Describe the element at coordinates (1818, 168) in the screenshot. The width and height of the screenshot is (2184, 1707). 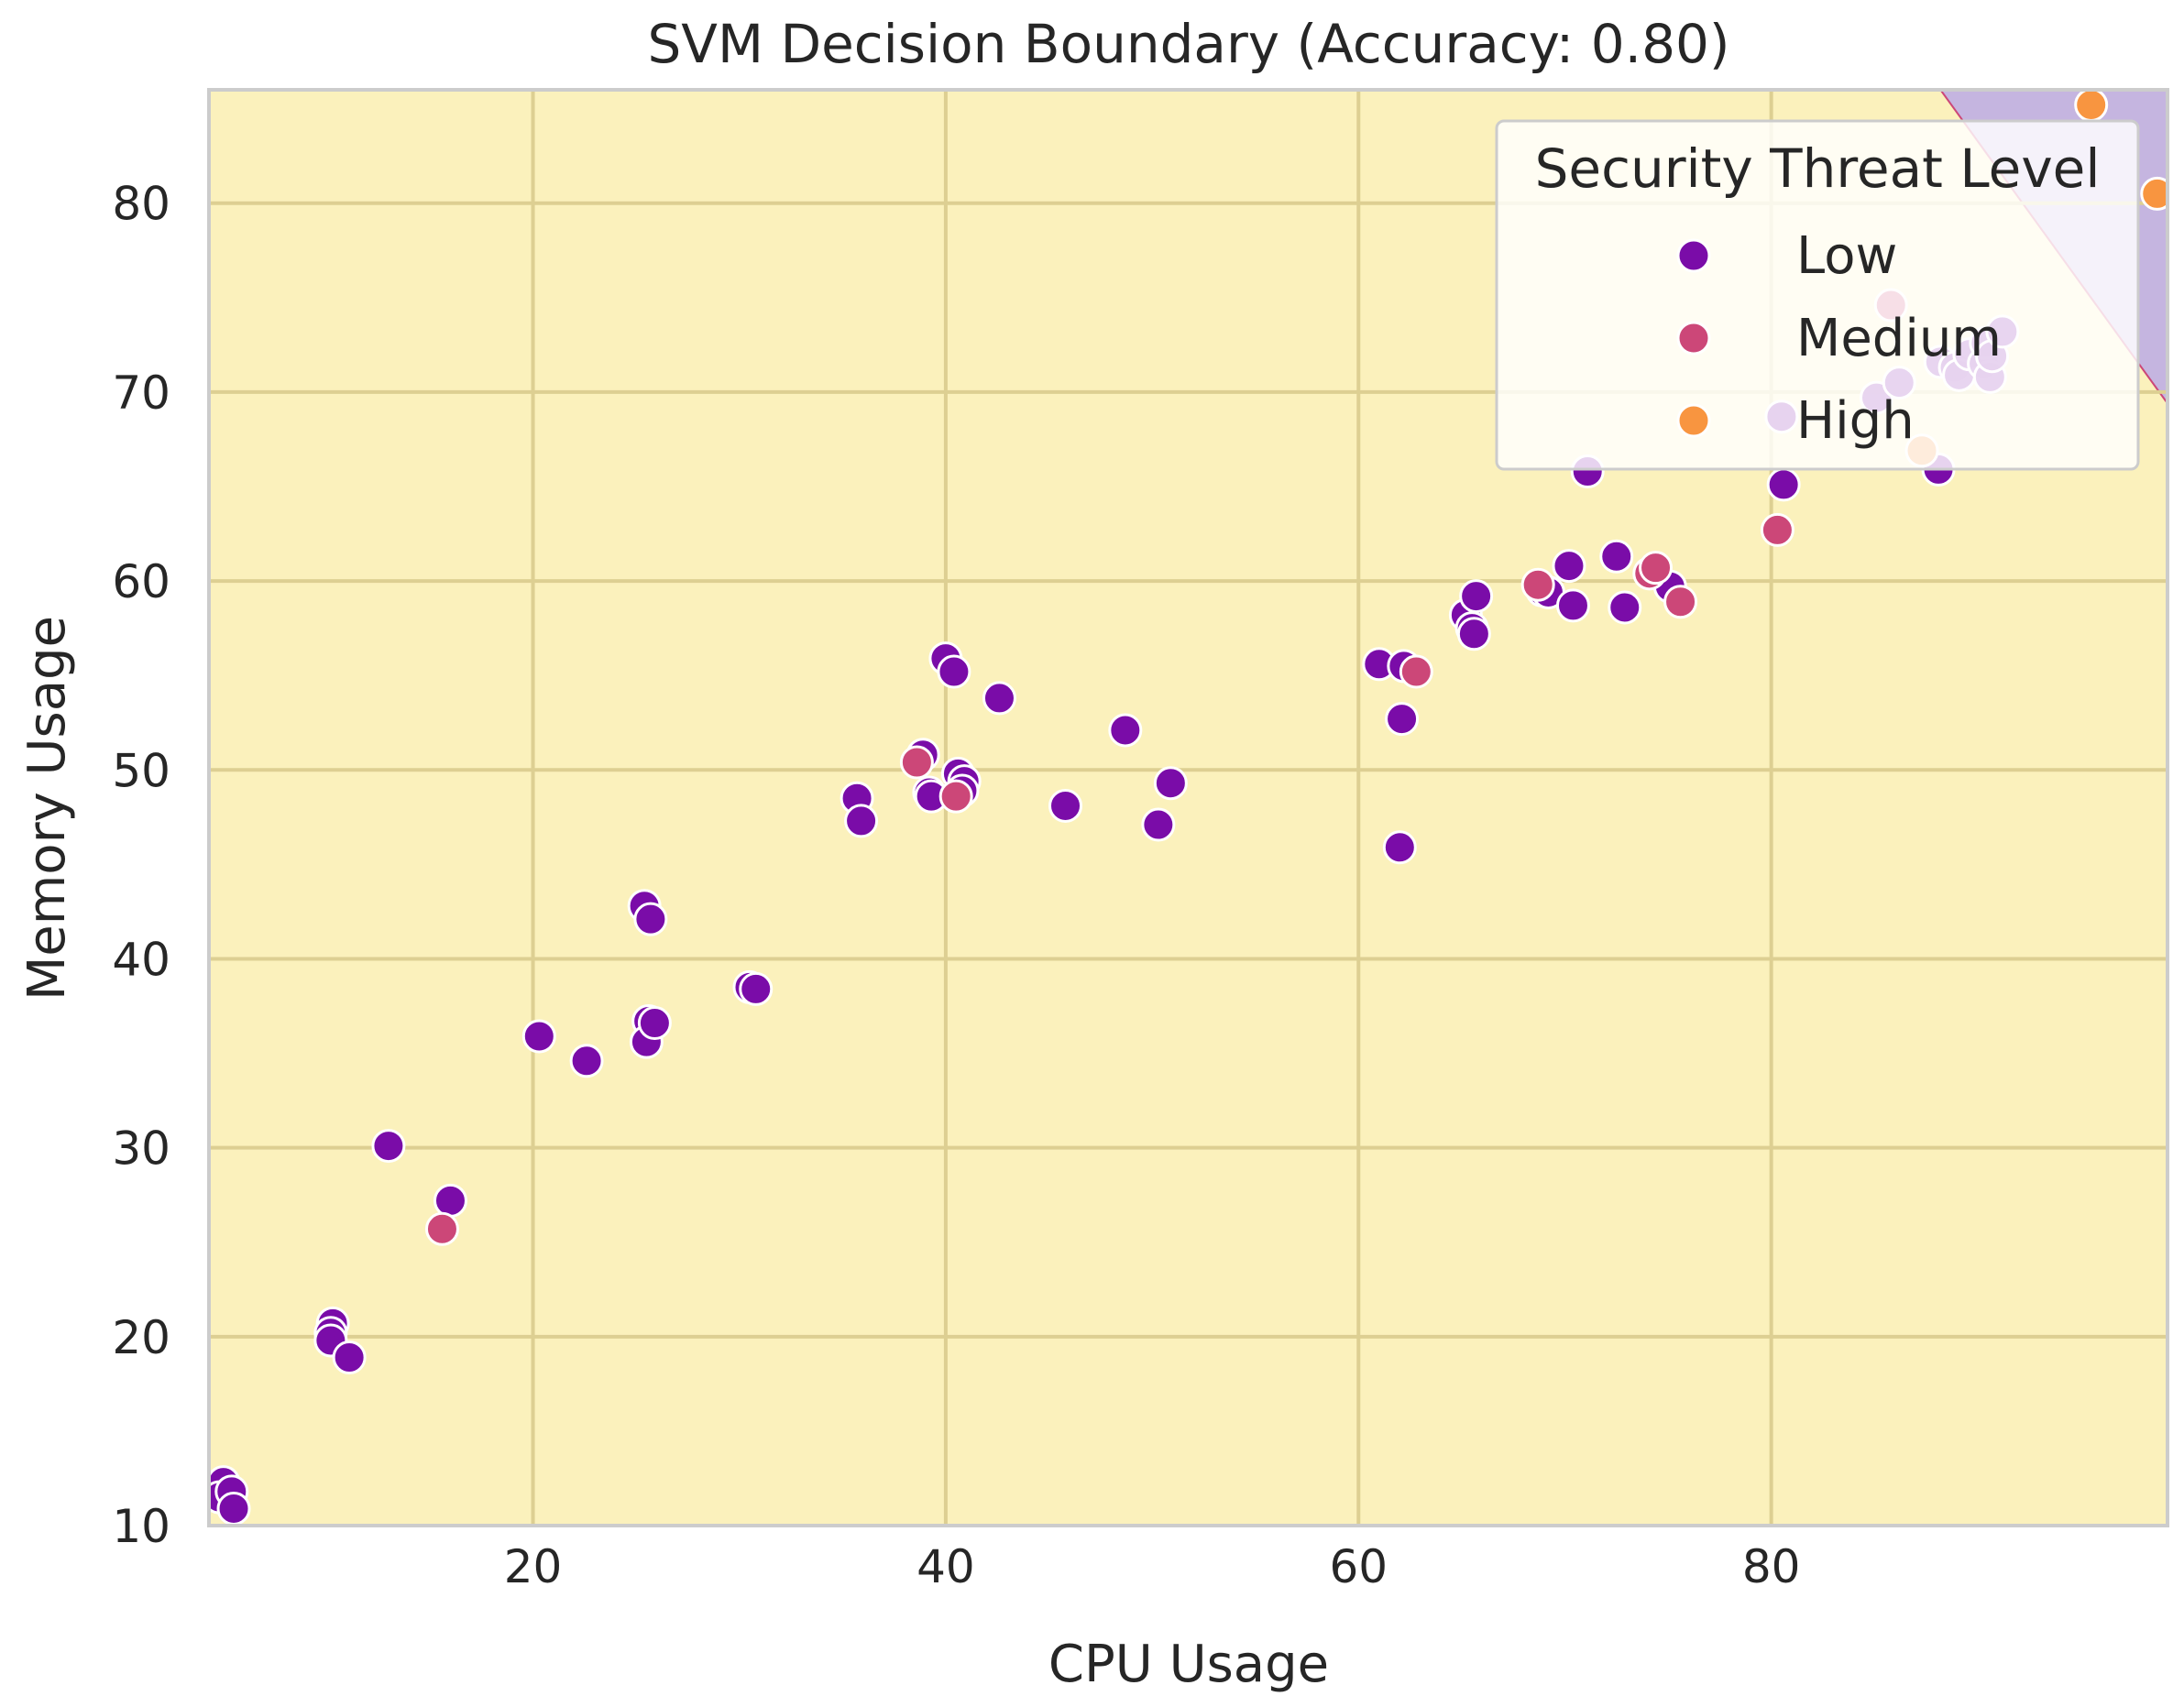
I see `legend-title: Security Threat Level` at that location.